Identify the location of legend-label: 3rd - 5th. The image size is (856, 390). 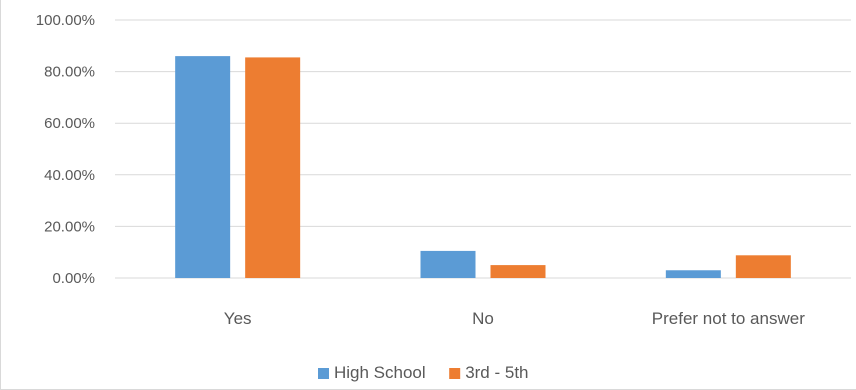
(496, 372).